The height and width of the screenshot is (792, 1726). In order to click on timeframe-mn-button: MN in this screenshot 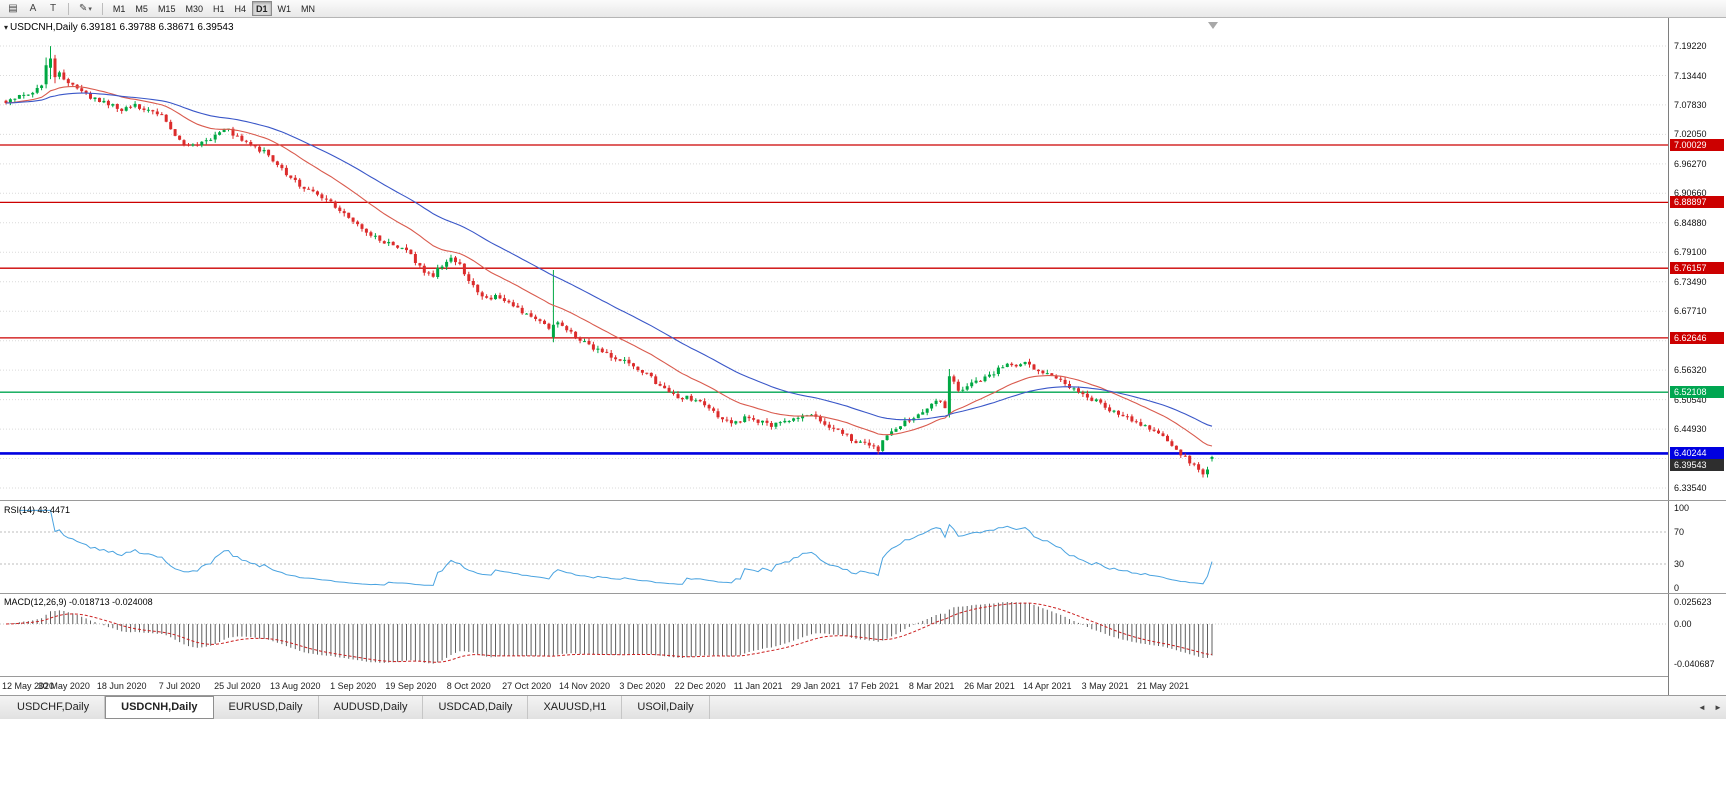, I will do `click(308, 8)`.